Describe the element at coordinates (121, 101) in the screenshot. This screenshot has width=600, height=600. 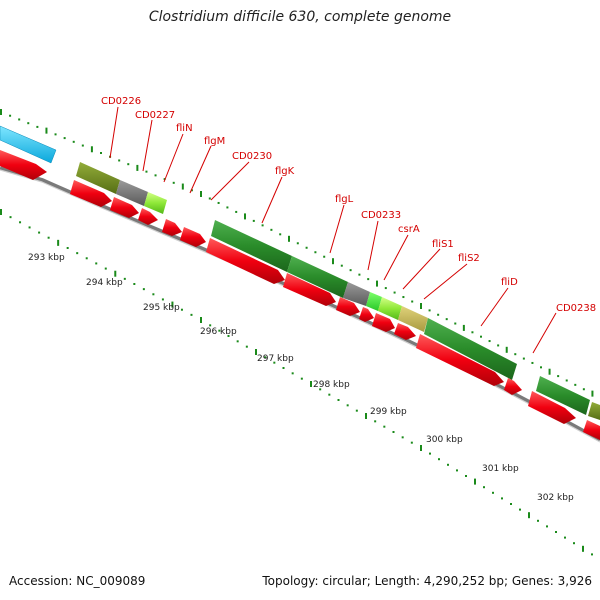
I see `gene-label-CD0226: CD0226` at that location.